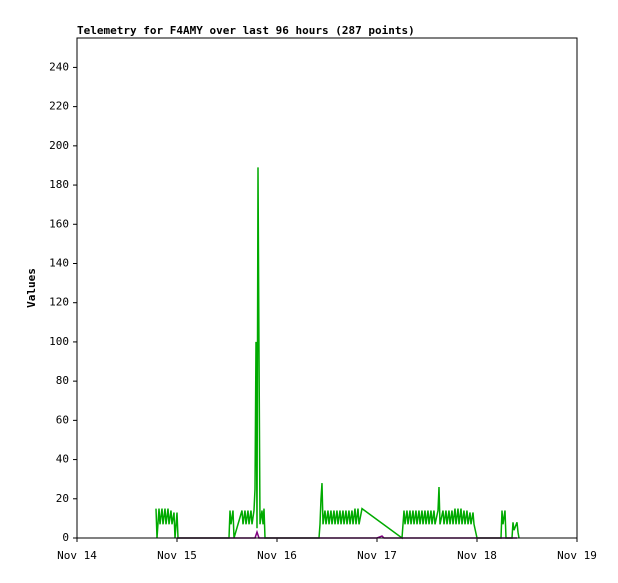 Image resolution: width=618 pixels, height=583 pixels. I want to click on y-tick-label: 60, so click(62, 419).